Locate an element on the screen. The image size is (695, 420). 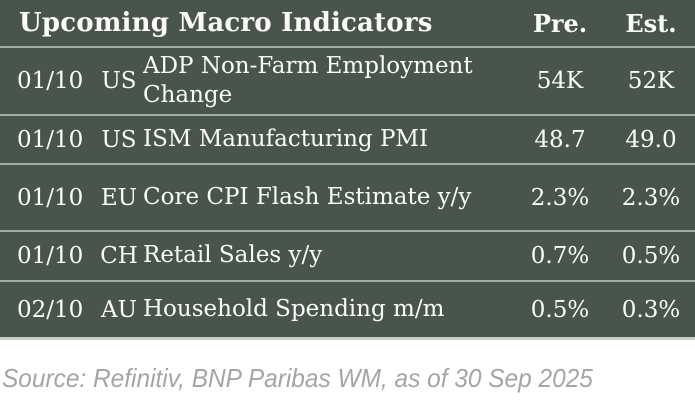
cell-indicator: ISM Manufacturing PMI is located at coordinates (286, 138).